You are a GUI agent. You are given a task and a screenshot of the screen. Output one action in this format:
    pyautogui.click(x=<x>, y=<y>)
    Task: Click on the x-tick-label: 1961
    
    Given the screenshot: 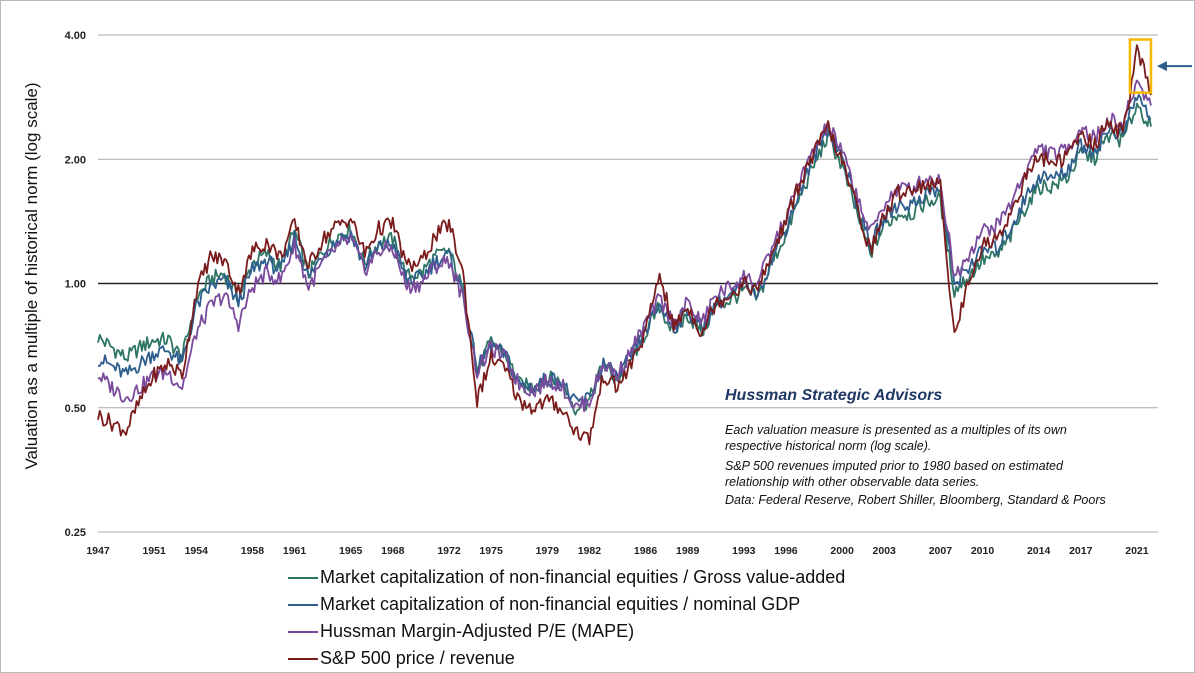 What is the action you would take?
    pyautogui.click(x=295, y=551)
    